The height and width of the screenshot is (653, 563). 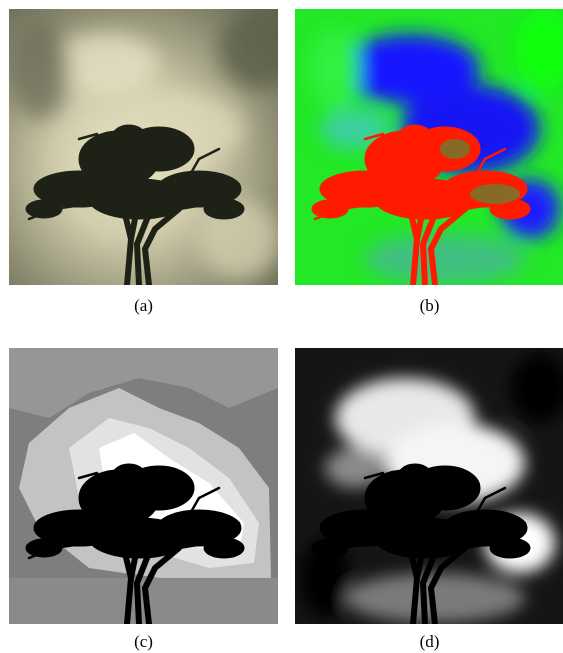 I want to click on caption-b: (b), so click(x=429, y=305).